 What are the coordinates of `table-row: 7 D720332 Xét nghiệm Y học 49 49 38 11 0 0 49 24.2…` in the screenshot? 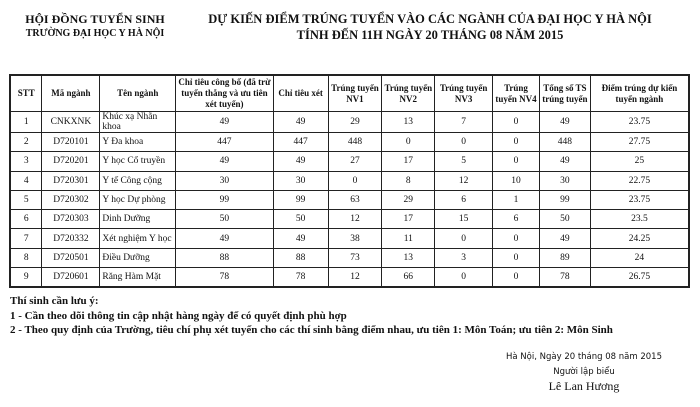 It's located at (349, 238).